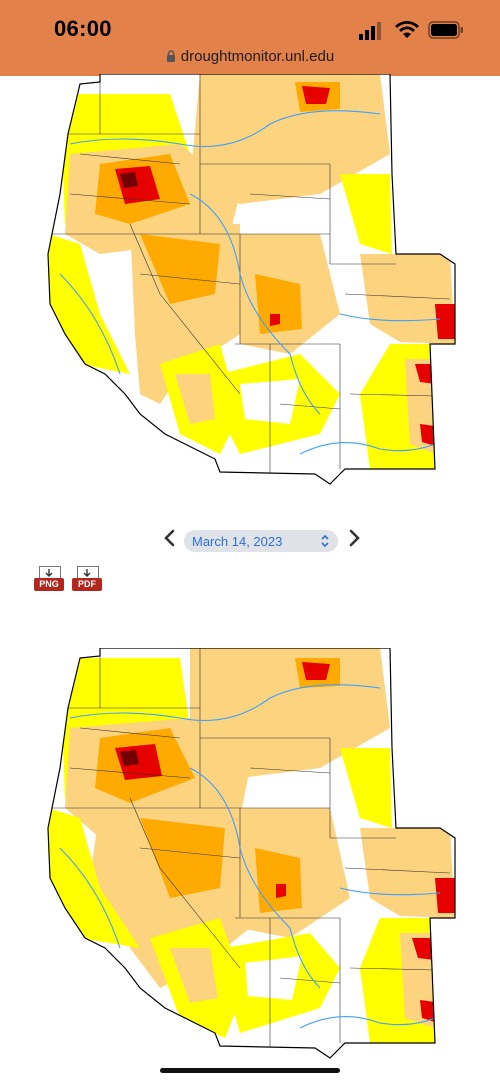 The height and width of the screenshot is (1082, 500). I want to click on battery-icon, so click(445, 30).